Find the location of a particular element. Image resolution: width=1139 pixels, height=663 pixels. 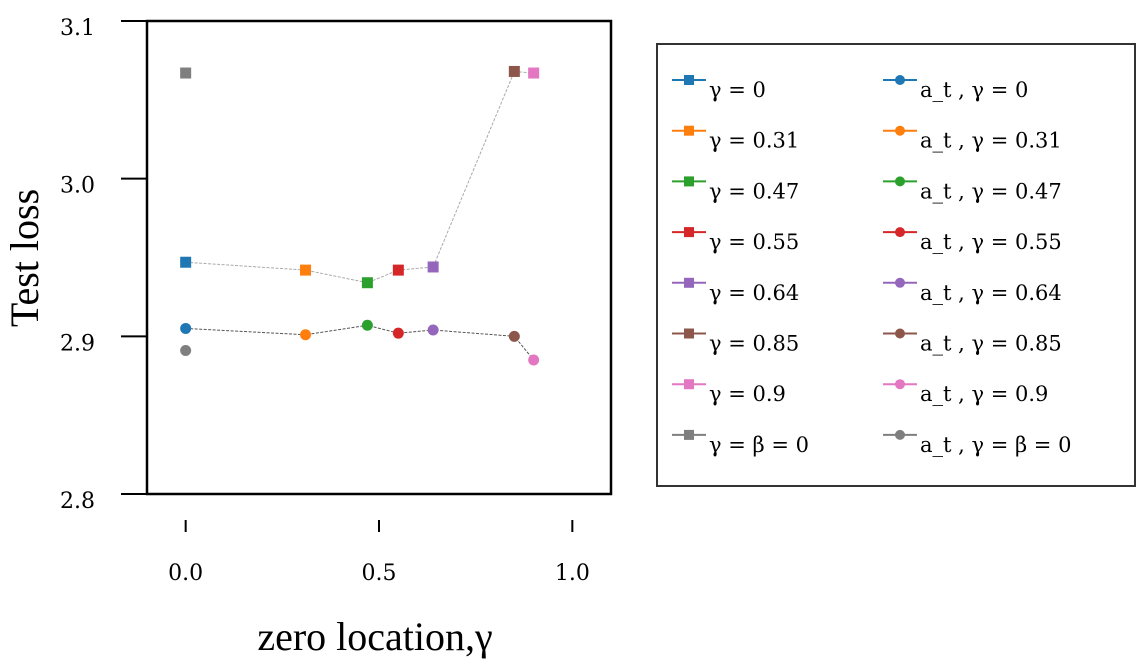

legend-label: γ = 0 is located at coordinates (737, 90).